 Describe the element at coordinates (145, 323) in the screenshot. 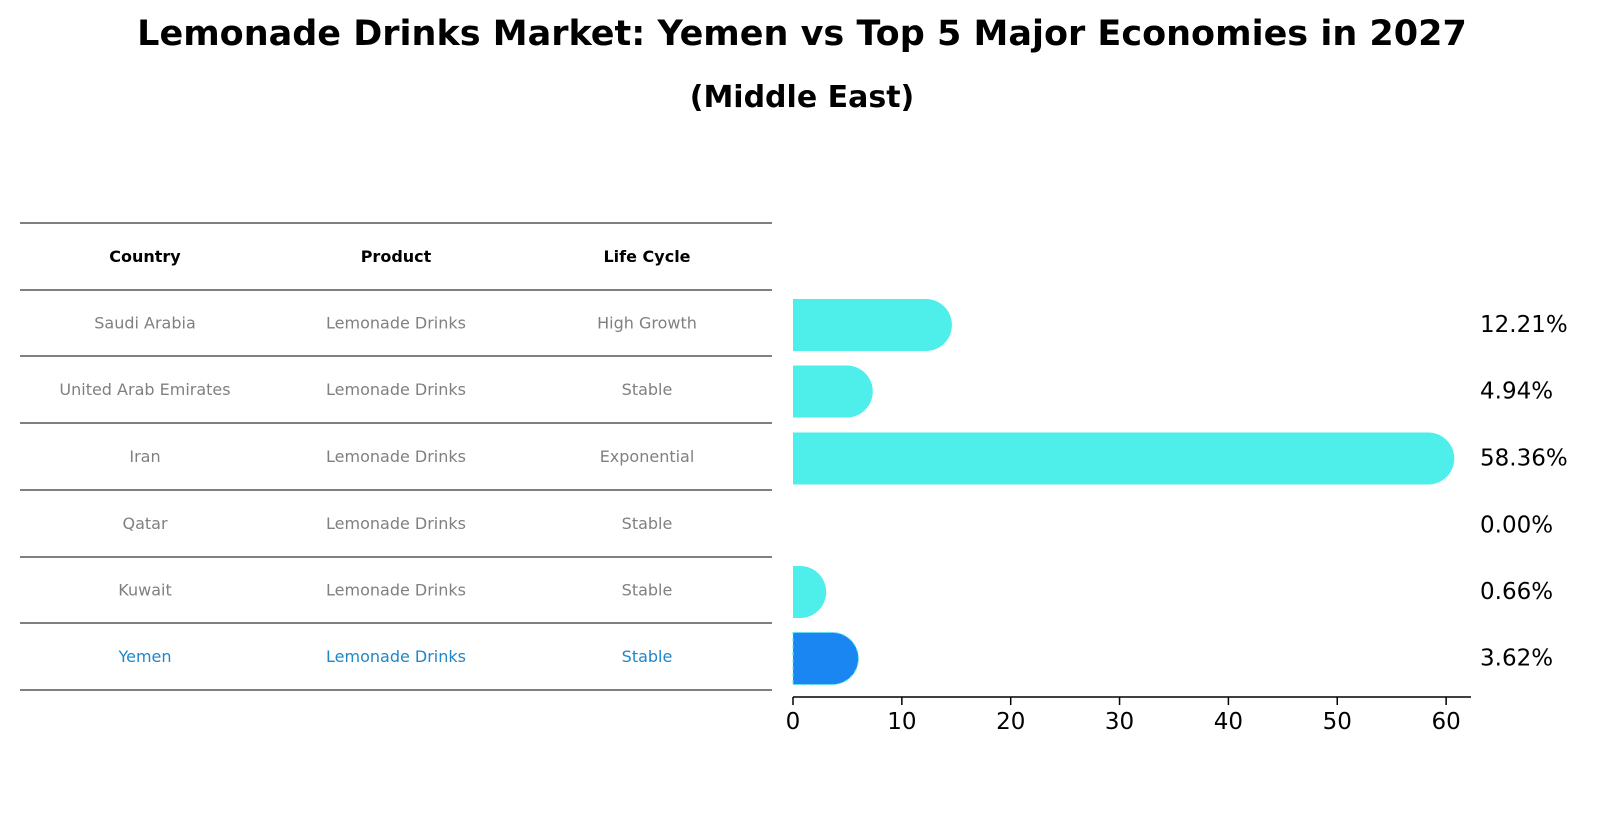

I see `table-cell: Saudi Arabia` at that location.